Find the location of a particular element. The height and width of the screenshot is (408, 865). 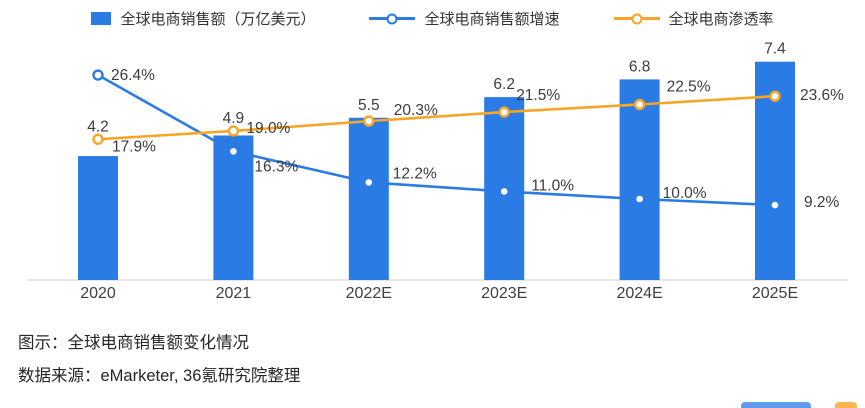

penetration-label-2025E: 23.6% is located at coordinates (822, 95).